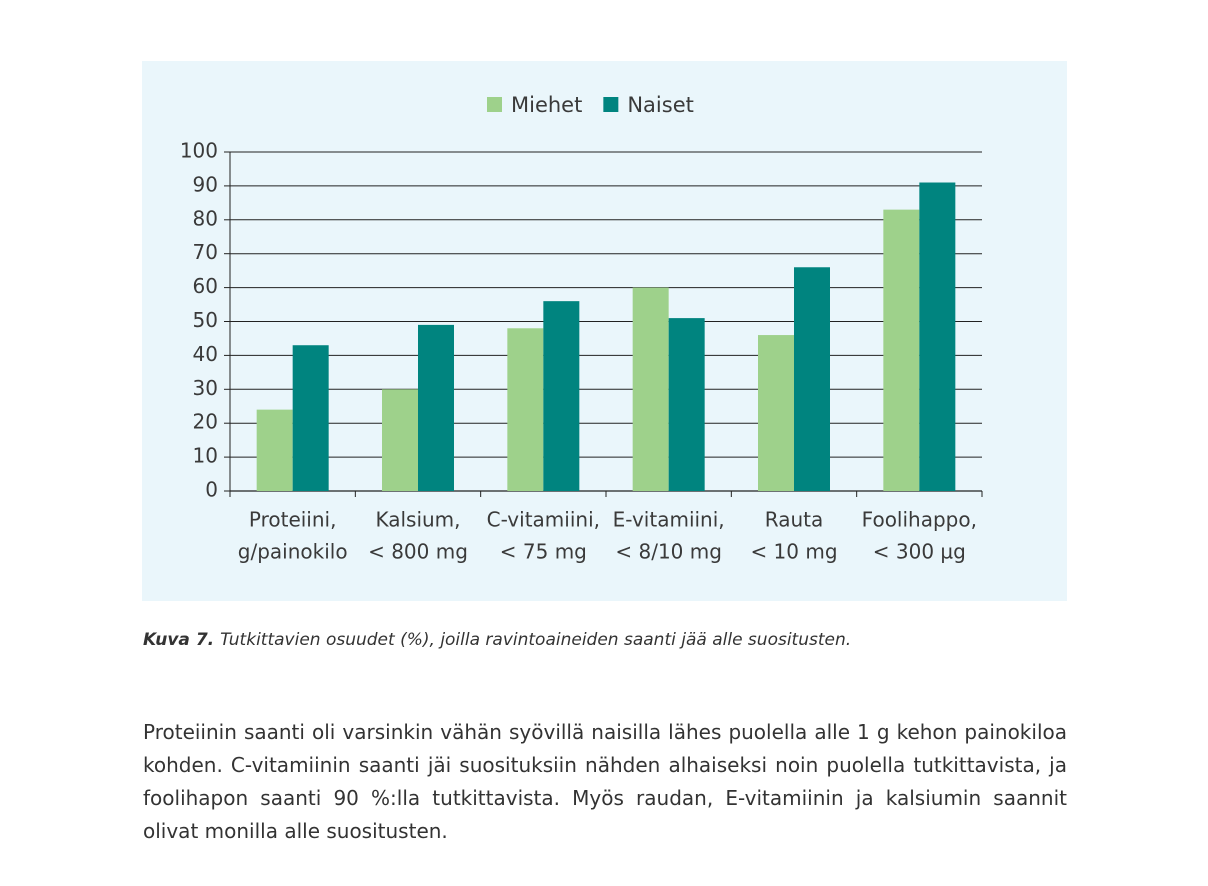 The height and width of the screenshot is (886, 1208). I want to click on y-tick-label: 20, so click(205, 422).